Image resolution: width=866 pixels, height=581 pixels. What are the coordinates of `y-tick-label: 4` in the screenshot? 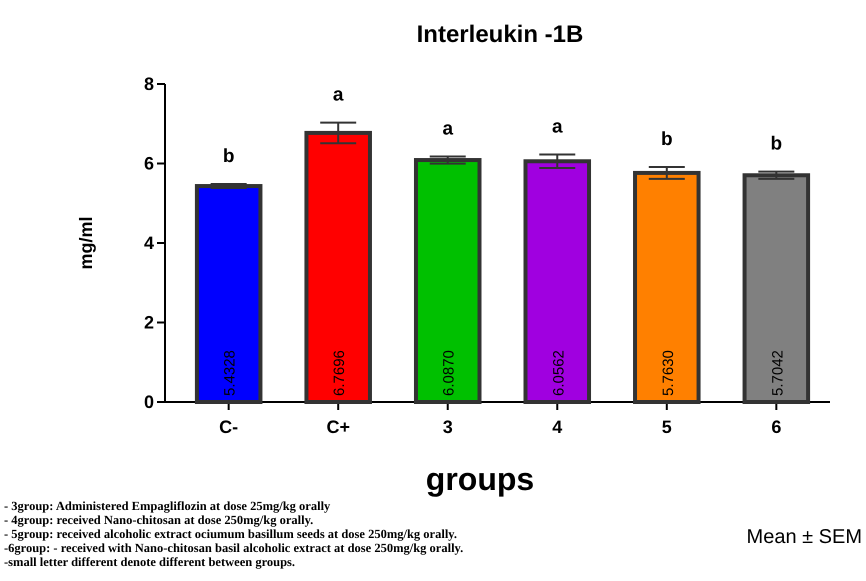 It's located at (149, 242).